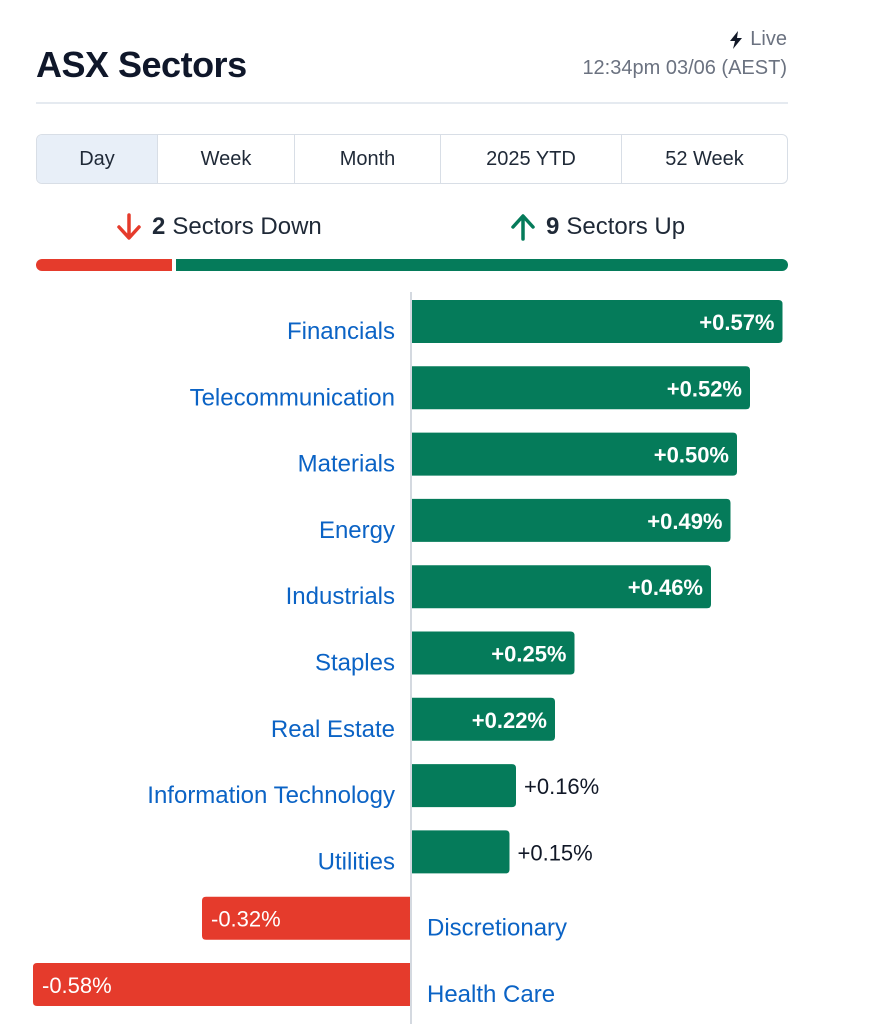 Image resolution: width=884 pixels, height=1024 pixels. Describe the element at coordinates (355, 663) in the screenshot. I see `category-label-staples: Staples` at that location.